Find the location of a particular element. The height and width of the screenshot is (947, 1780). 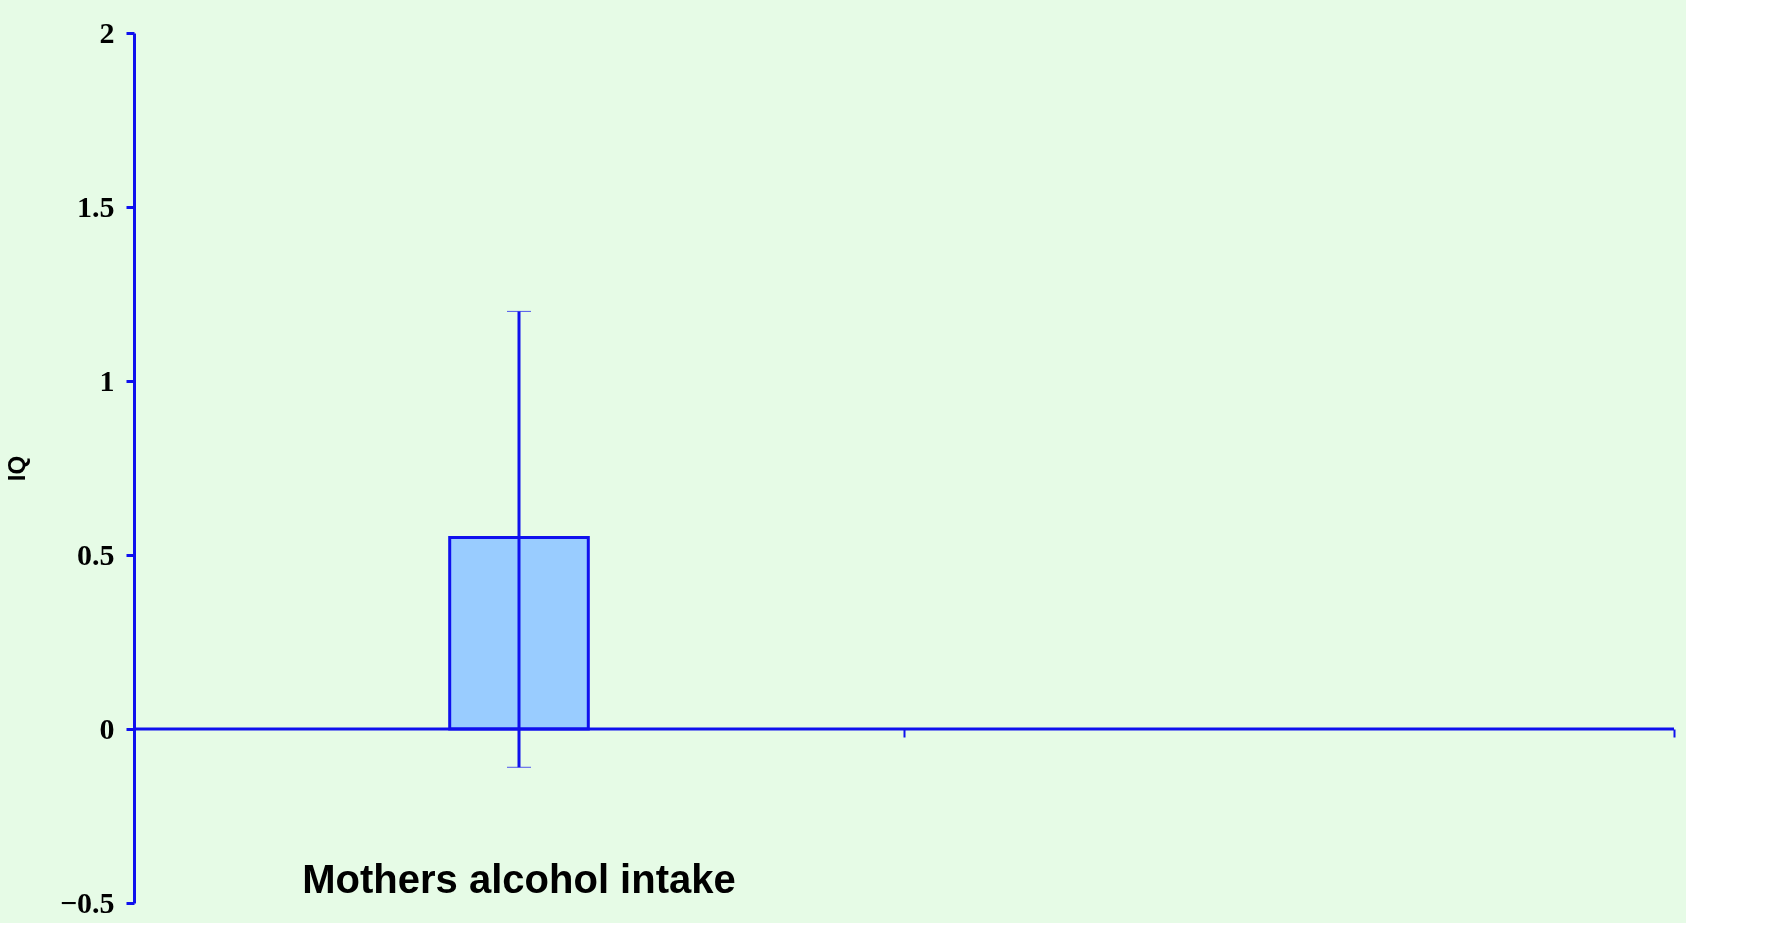

y-axis-title: IQ is located at coordinates (16, 468).